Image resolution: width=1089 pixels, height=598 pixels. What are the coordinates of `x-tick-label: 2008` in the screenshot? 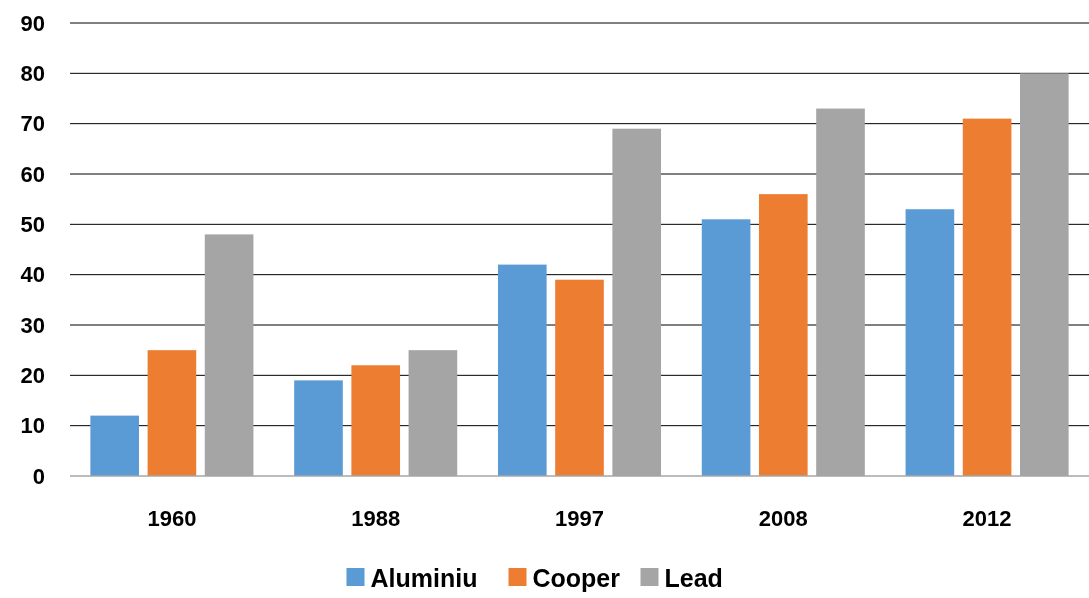 It's located at (783, 518).